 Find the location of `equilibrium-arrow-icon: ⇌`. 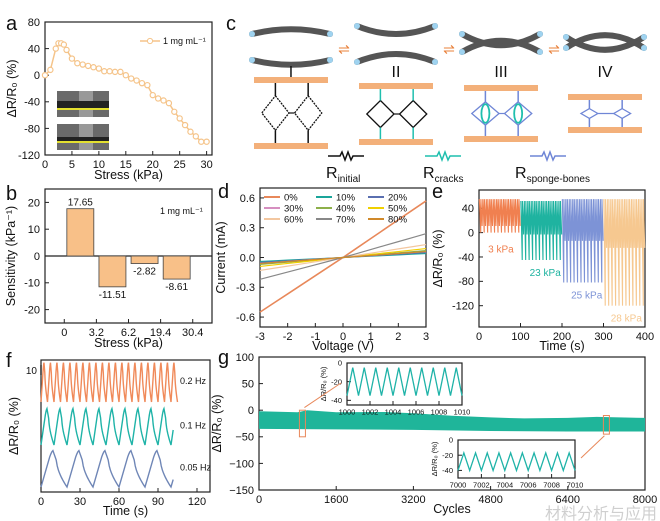

equilibrium-arrow-icon: ⇌ is located at coordinates (449, 49).